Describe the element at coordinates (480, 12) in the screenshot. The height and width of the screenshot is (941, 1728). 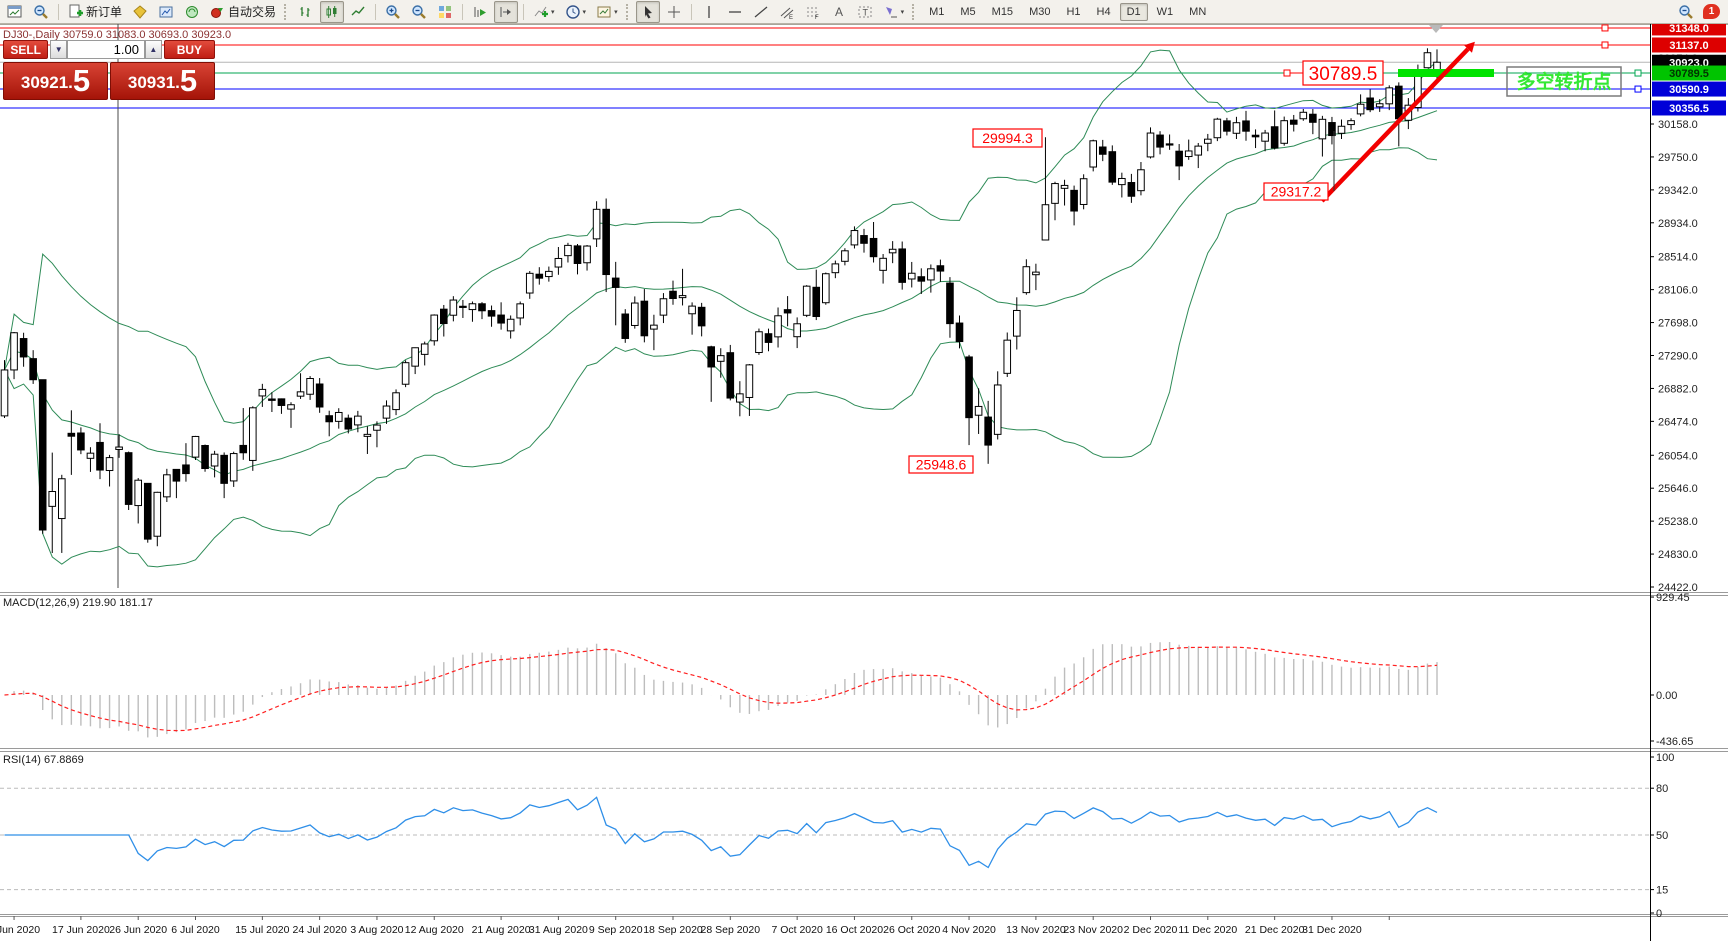
I see `auto-scroll-button` at that location.